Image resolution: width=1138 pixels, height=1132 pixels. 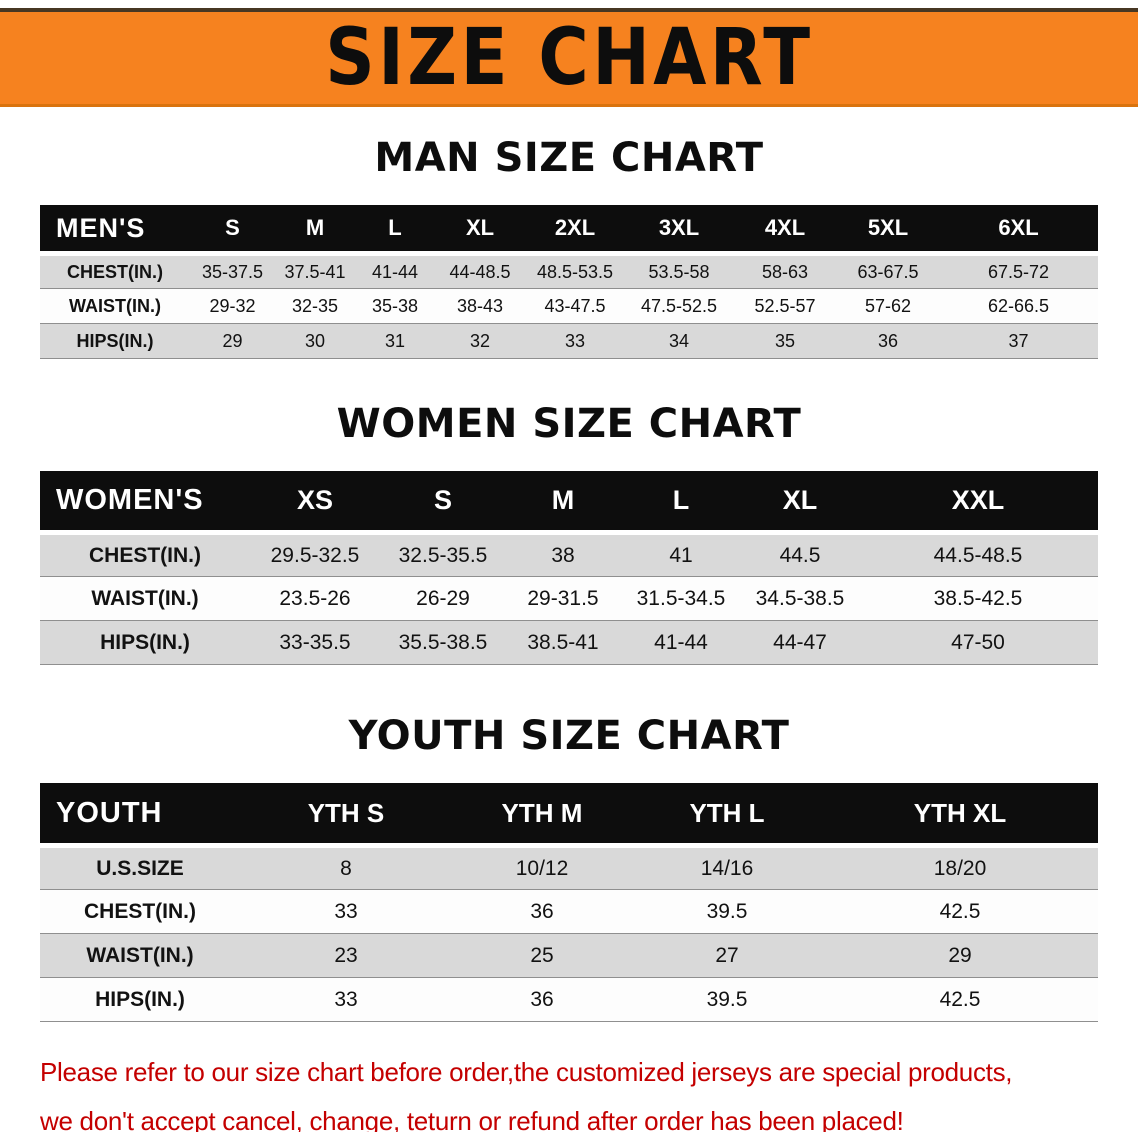 I want to click on value-cell: 31, so click(x=395, y=340).